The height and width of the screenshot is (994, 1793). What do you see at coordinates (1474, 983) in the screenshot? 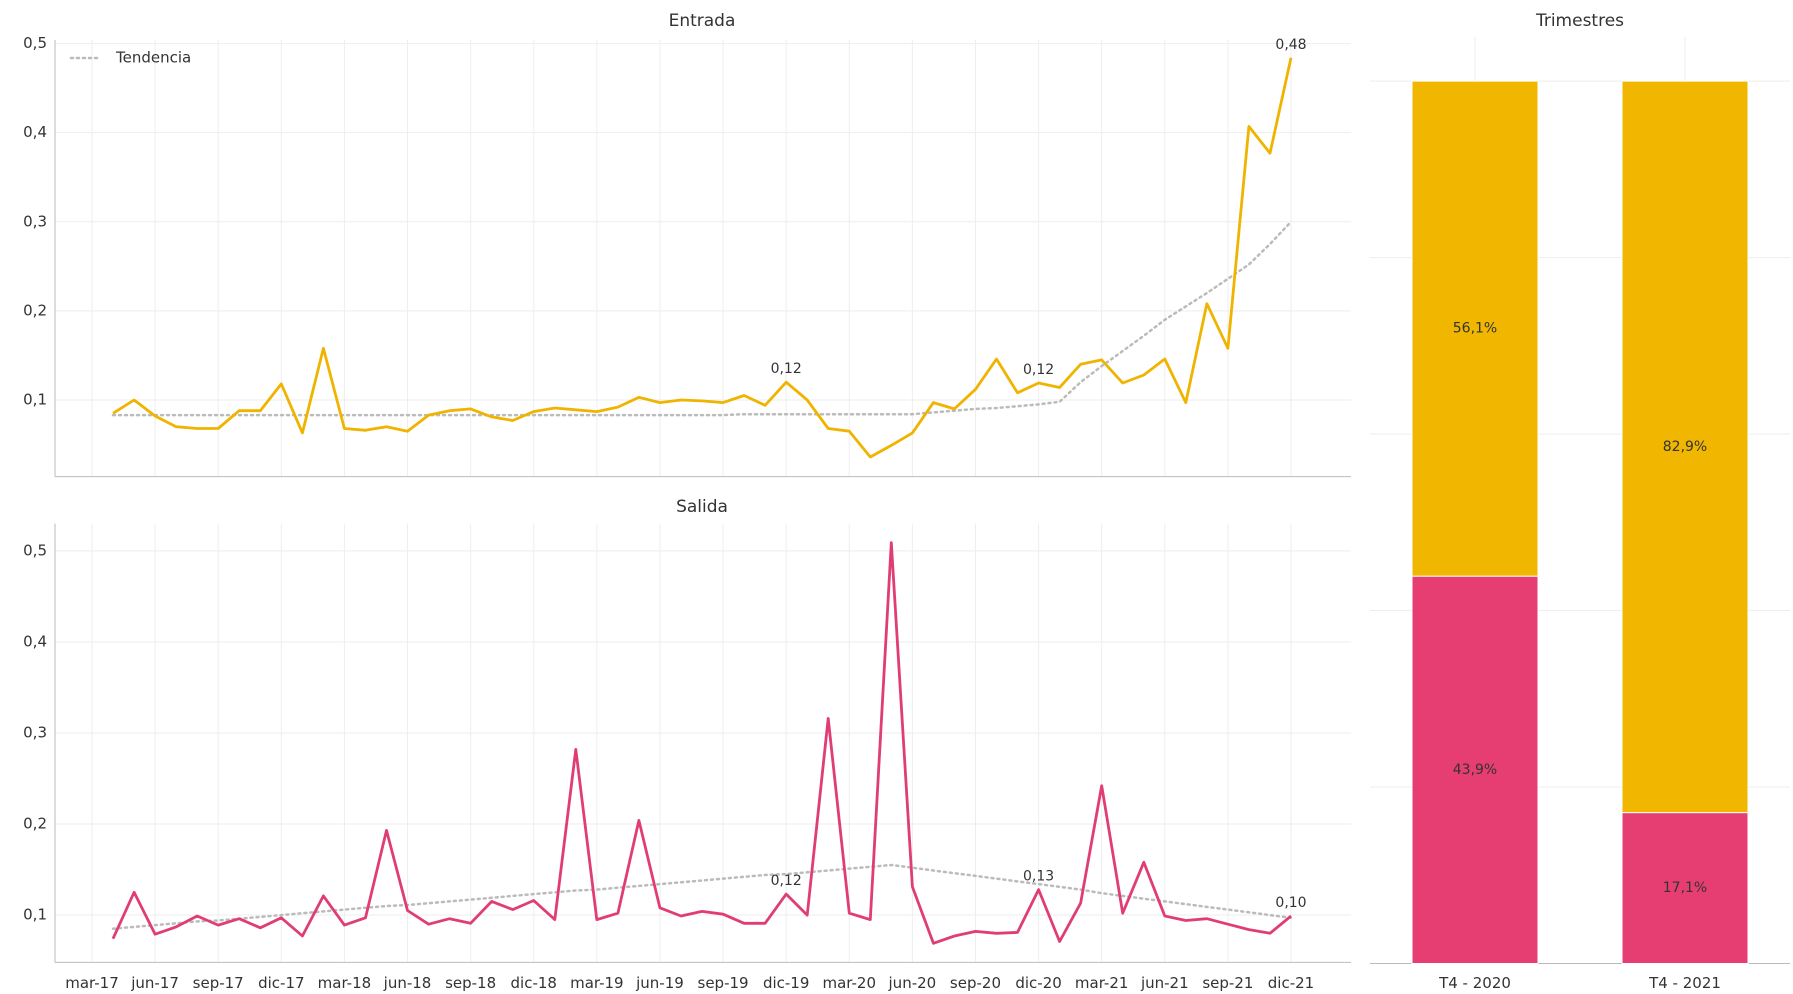
I see `x-tick-label: T4 - 2020` at bounding box center [1474, 983].